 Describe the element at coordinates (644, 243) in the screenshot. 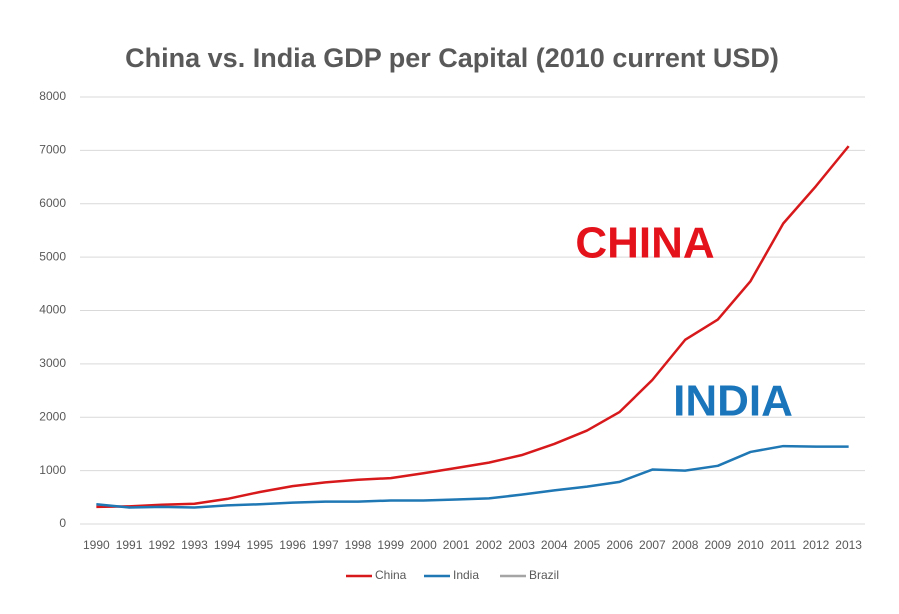

I see `annotation: CHINA` at that location.